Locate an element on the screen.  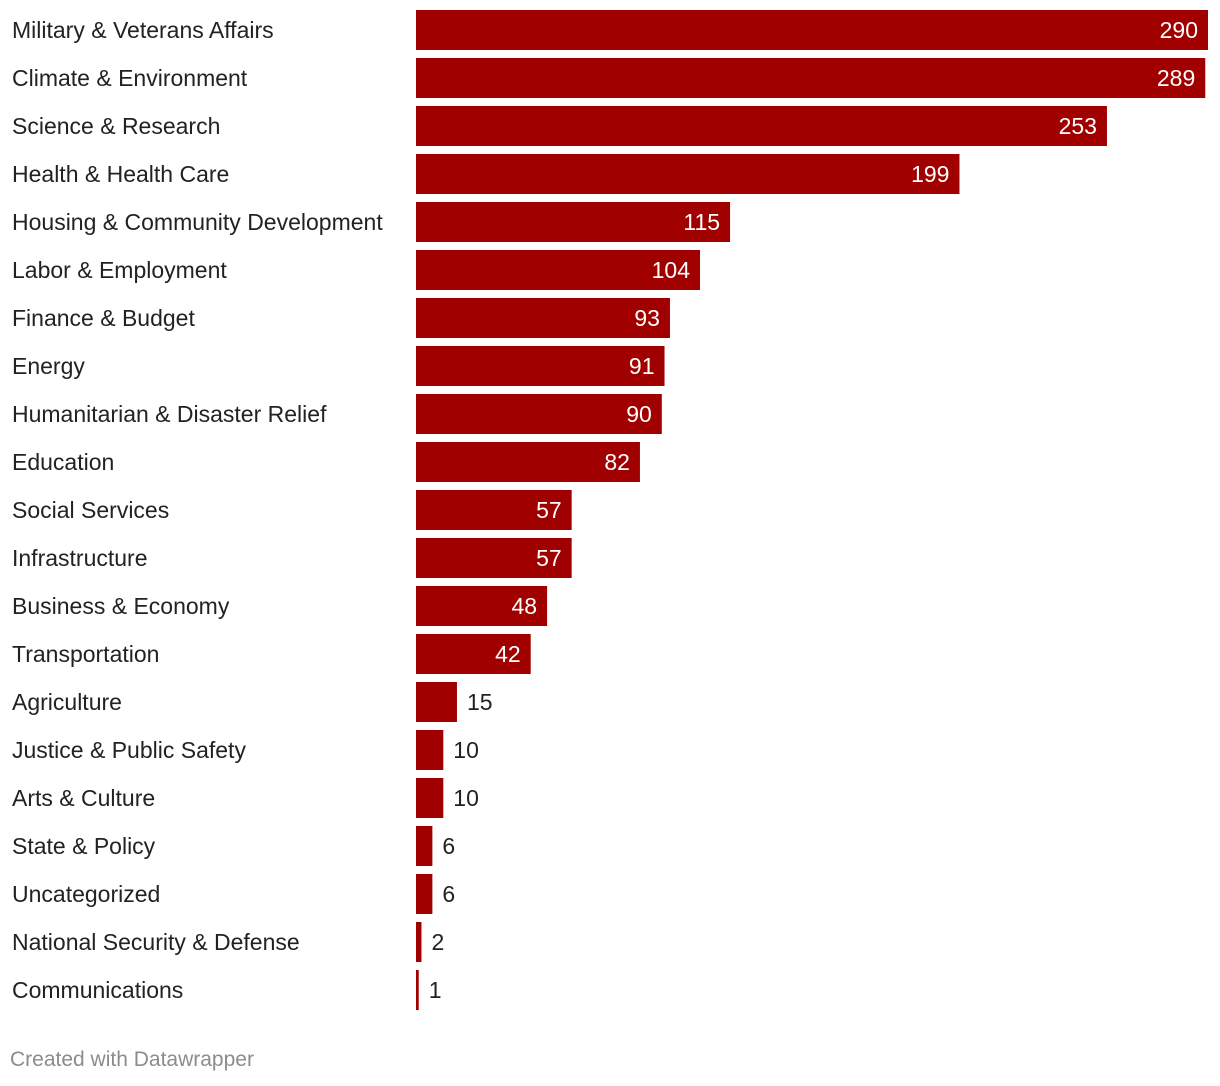
category-label: Social Services is located at coordinates (90, 510).